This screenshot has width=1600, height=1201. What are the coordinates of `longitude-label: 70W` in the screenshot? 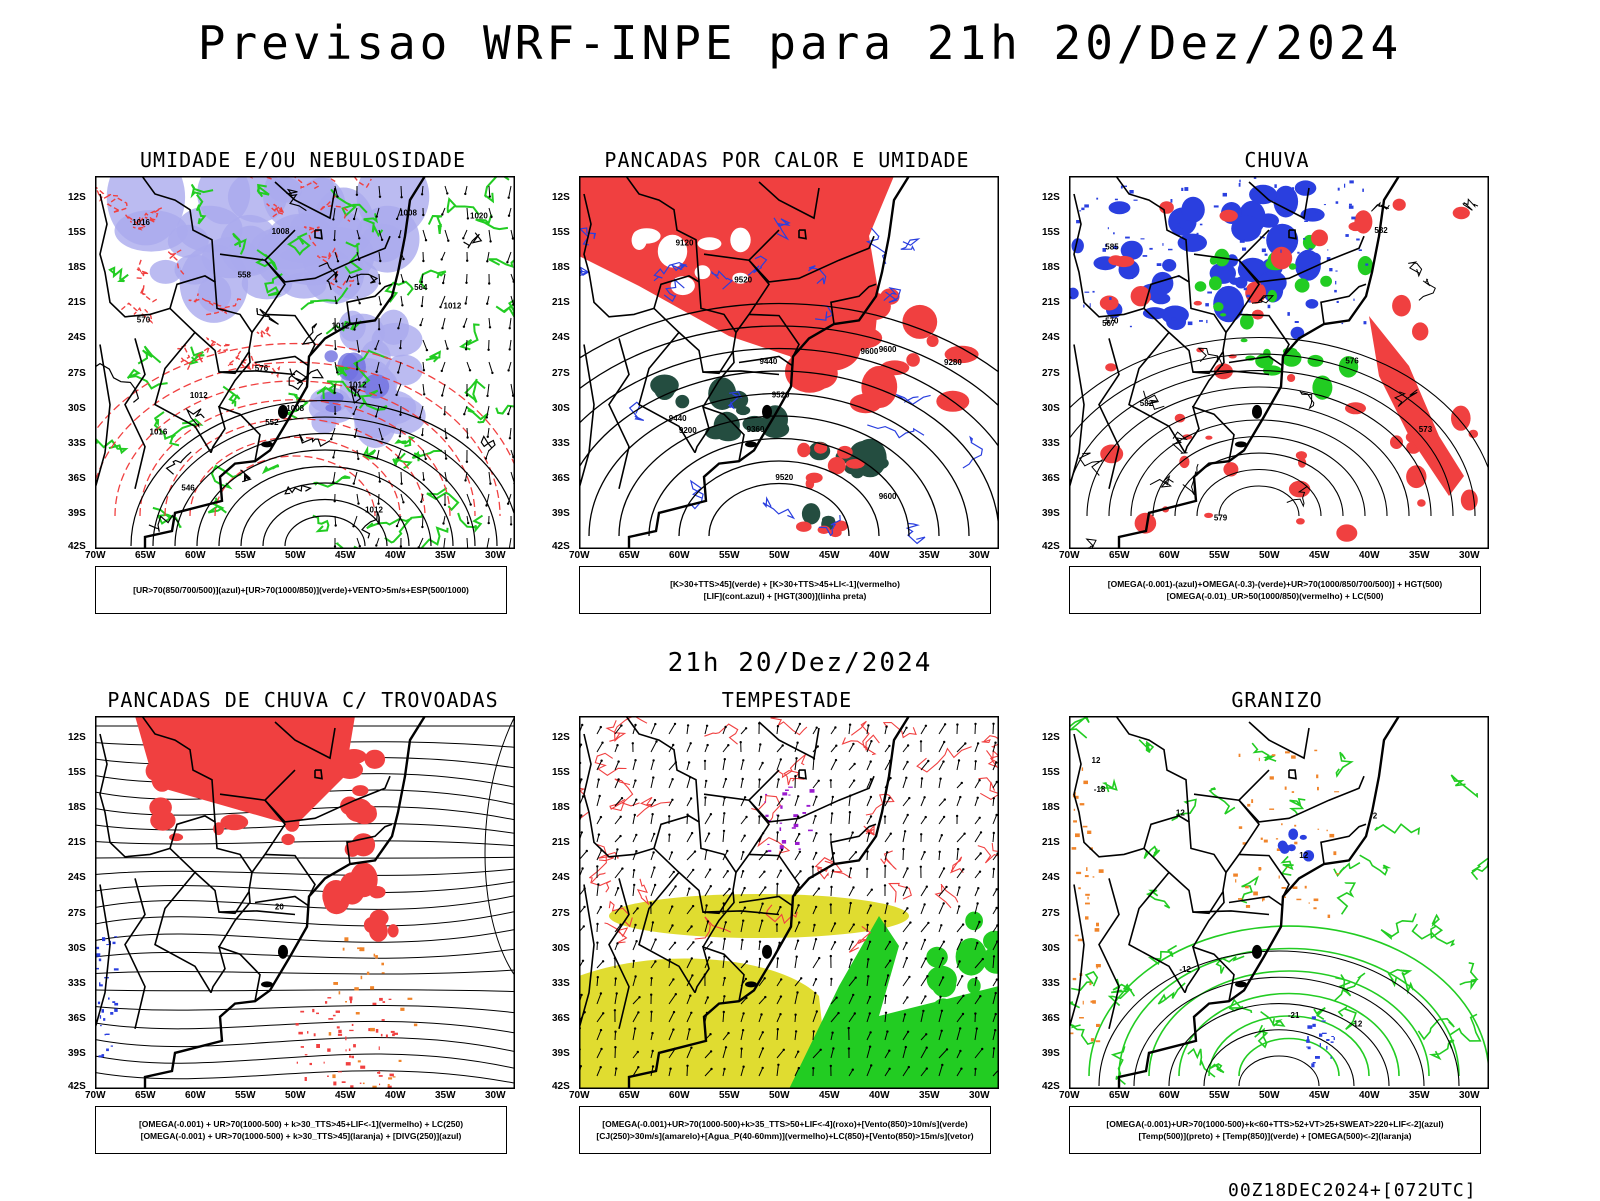 It's located at (579, 1095).